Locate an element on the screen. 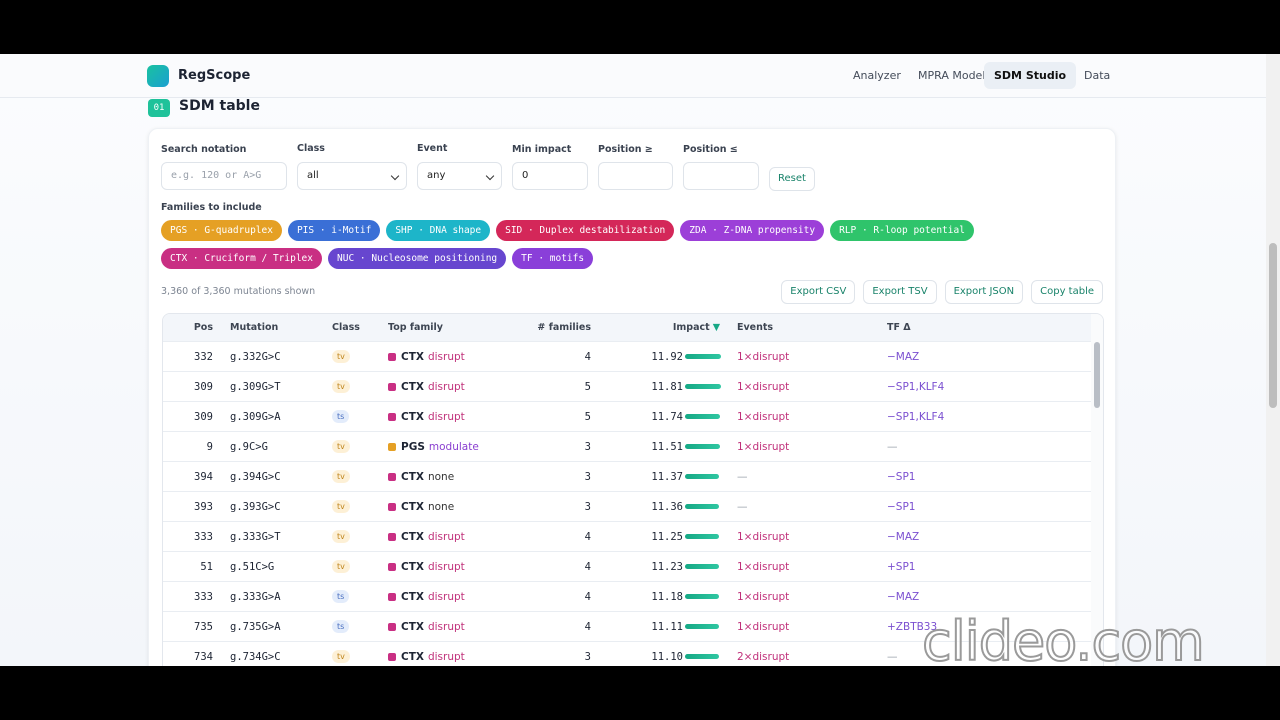  cell: 5 is located at coordinates (542, 416).